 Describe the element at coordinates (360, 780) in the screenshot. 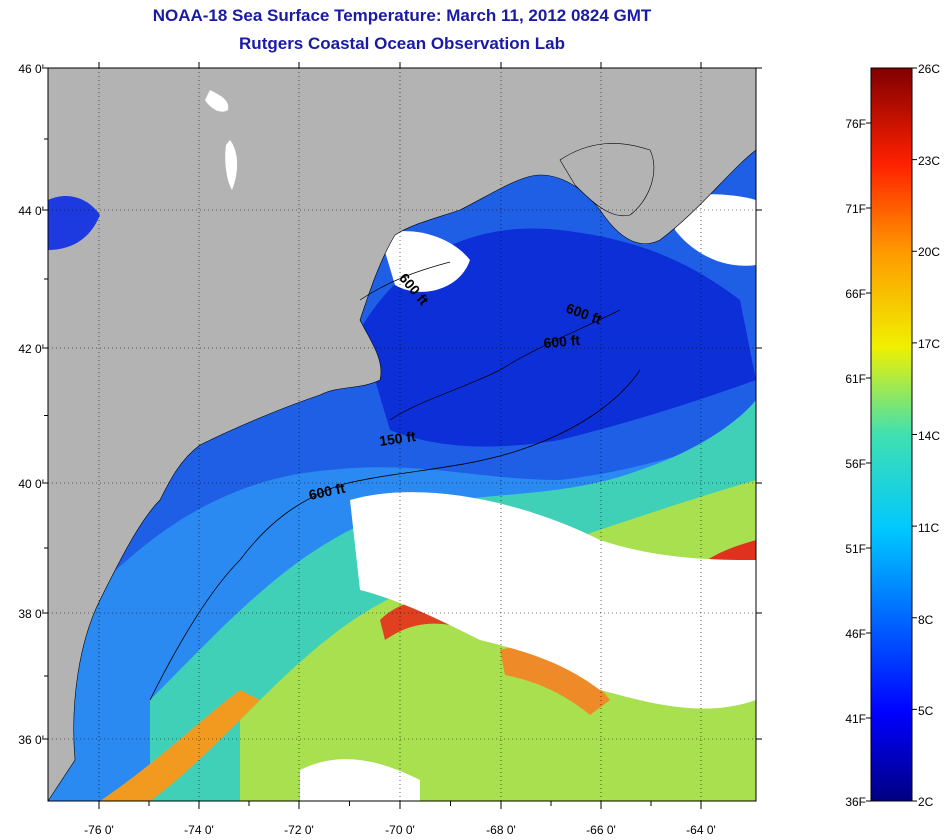

I see `cloud-cover-south` at that location.